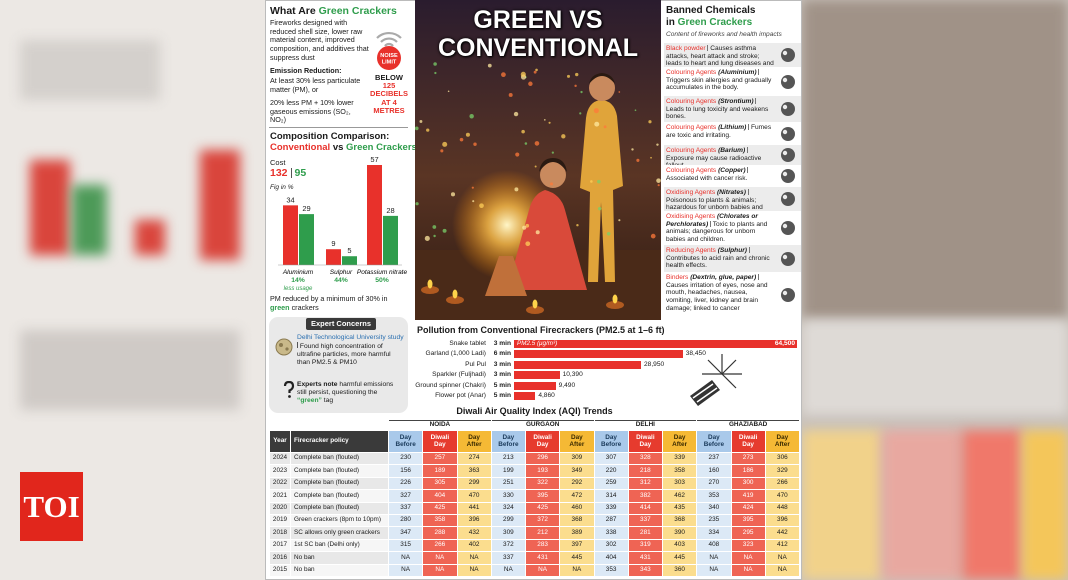 This screenshot has height=580, width=1068. What do you see at coordinates (782, 545) in the screenshot?
I see `aqi-cell: 412` at bounding box center [782, 545].